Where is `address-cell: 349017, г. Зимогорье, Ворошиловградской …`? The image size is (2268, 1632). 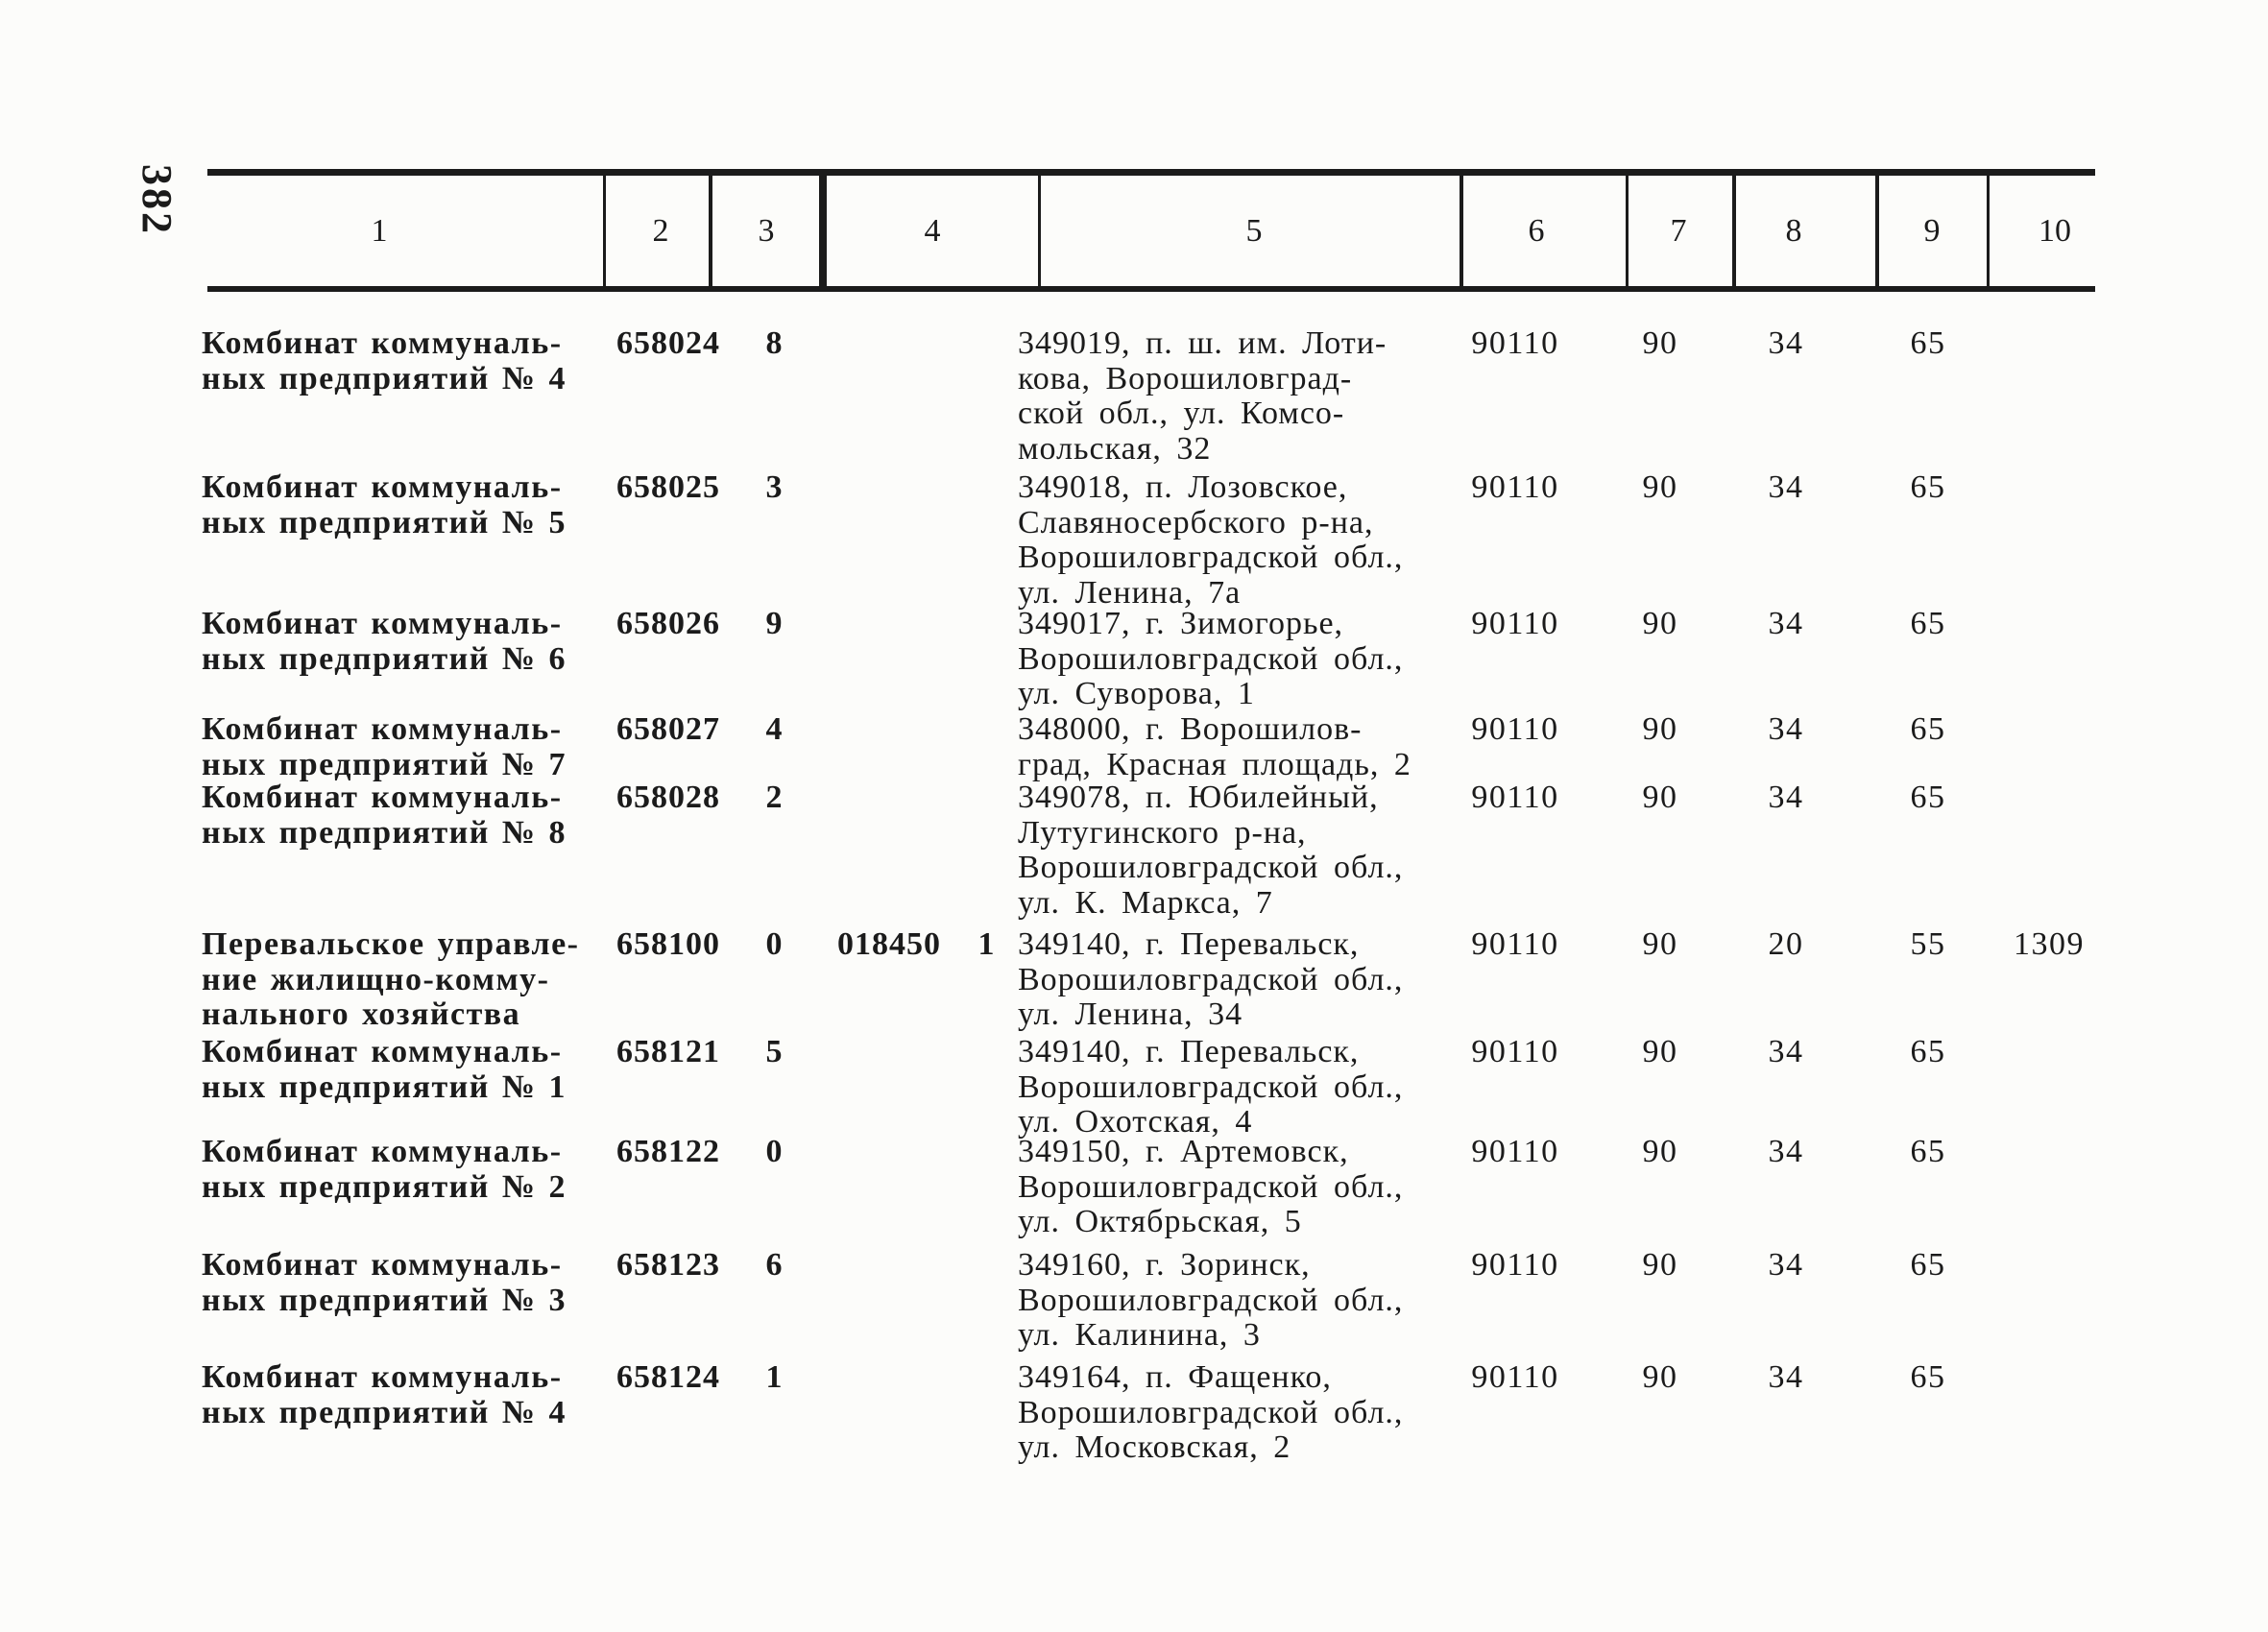
address-cell: 349017, г. Зимогорье, Ворошиловградской … is located at coordinates (1211, 659).